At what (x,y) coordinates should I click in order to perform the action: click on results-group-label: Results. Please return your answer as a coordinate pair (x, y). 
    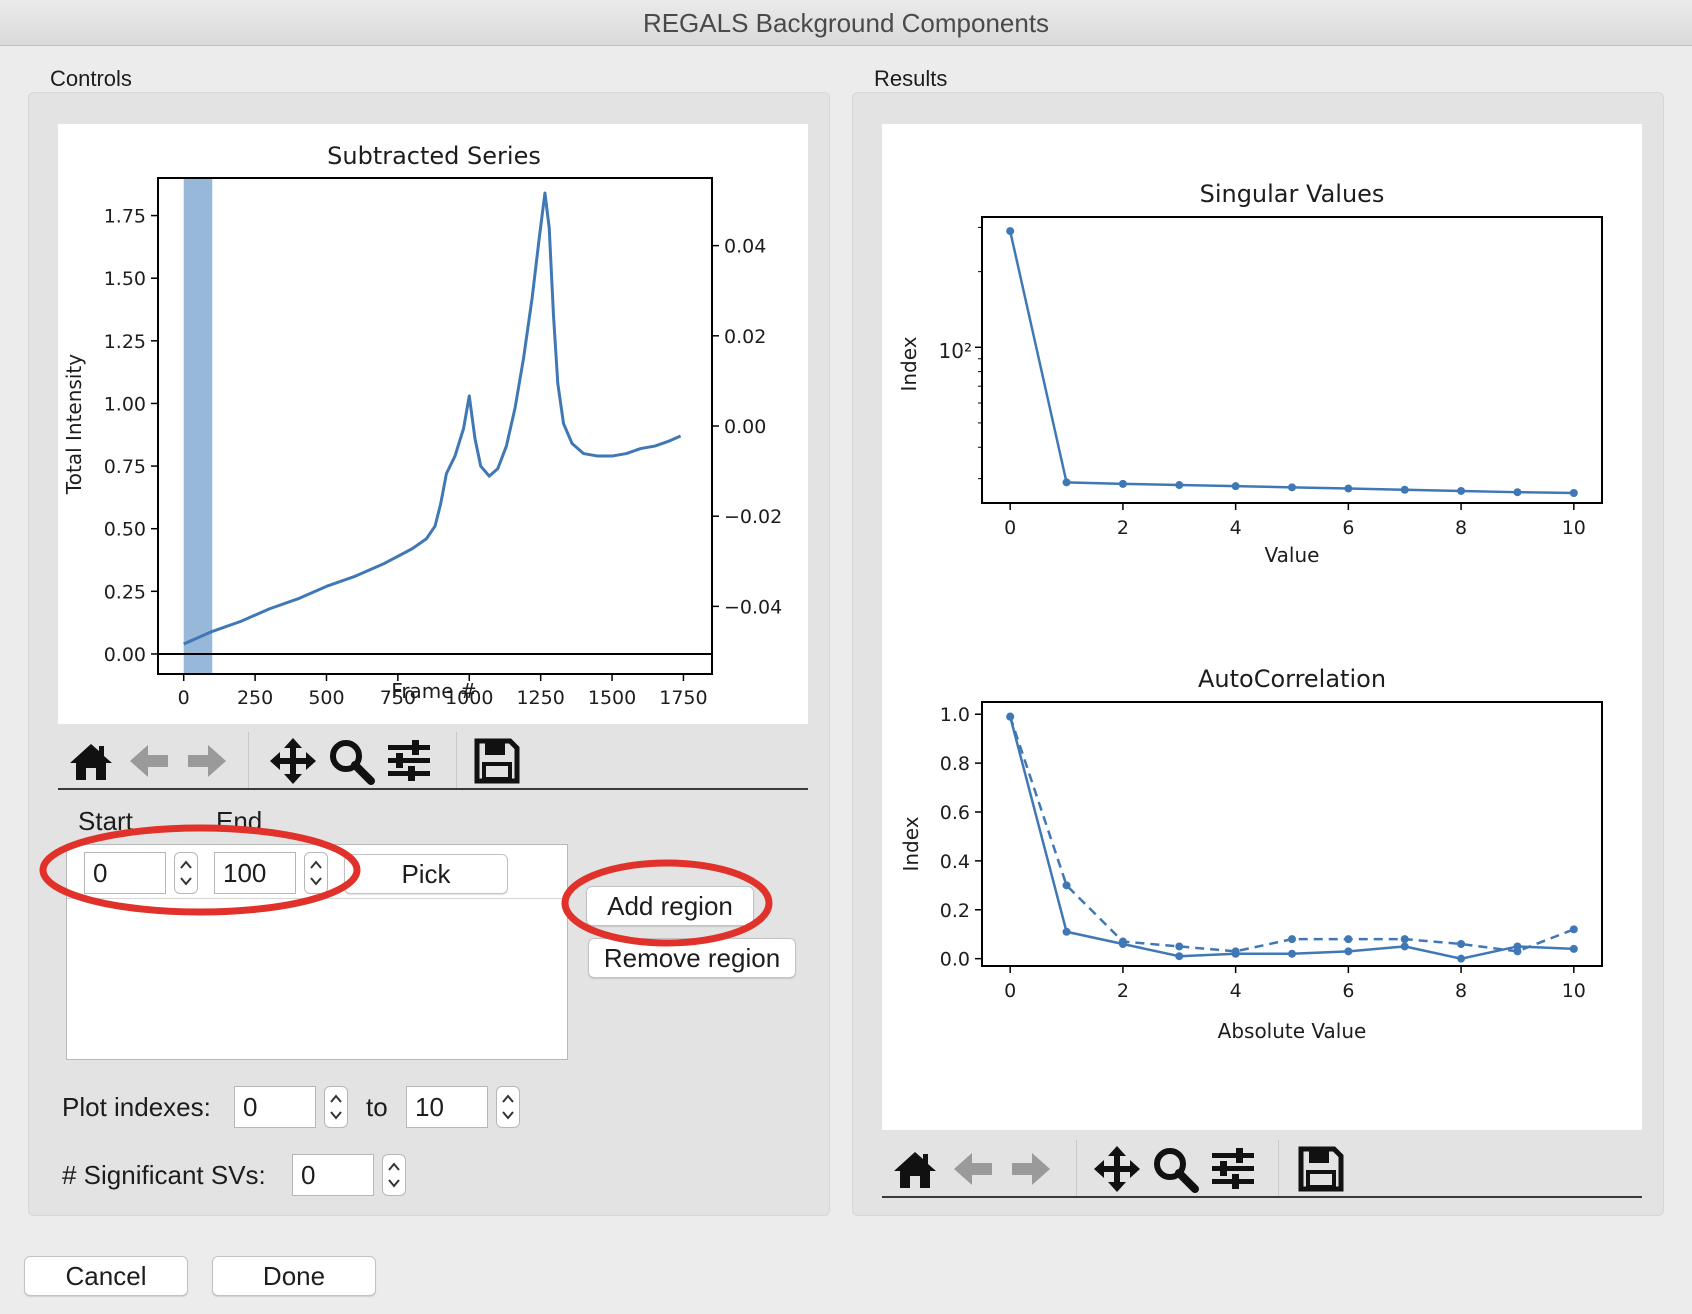
    Looking at the image, I should click on (911, 78).